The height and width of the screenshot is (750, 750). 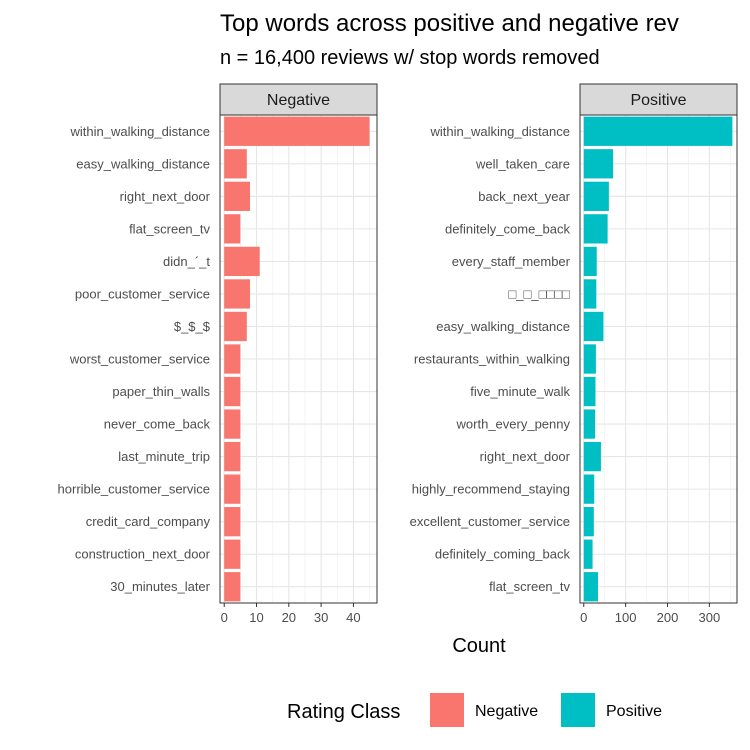 I want to click on category-label-positive: well_taken_care, so click(x=522, y=163).